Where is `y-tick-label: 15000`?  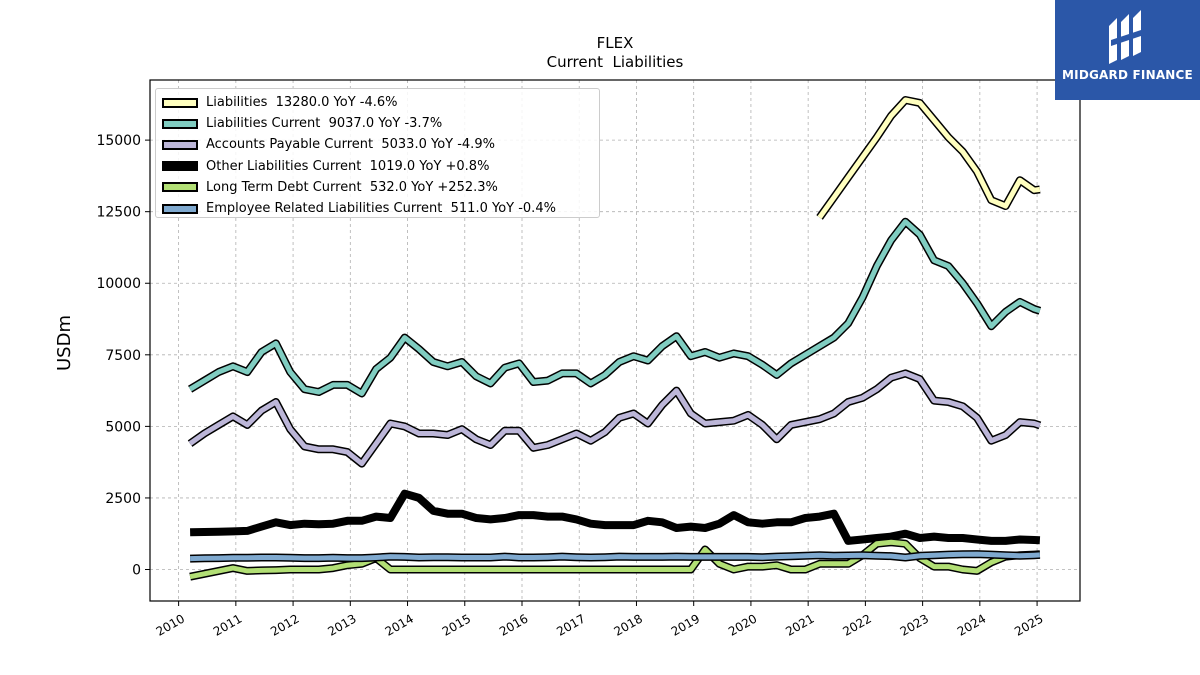 y-tick-label: 15000 is located at coordinates (118, 141).